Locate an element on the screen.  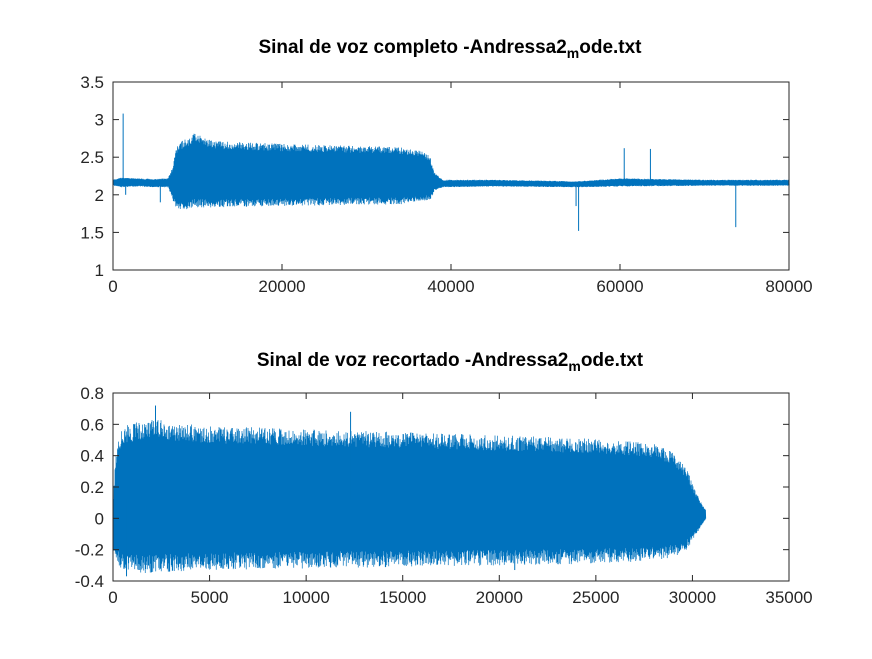
plot-1-y-tick-label: 1 is located at coordinates (99, 270).